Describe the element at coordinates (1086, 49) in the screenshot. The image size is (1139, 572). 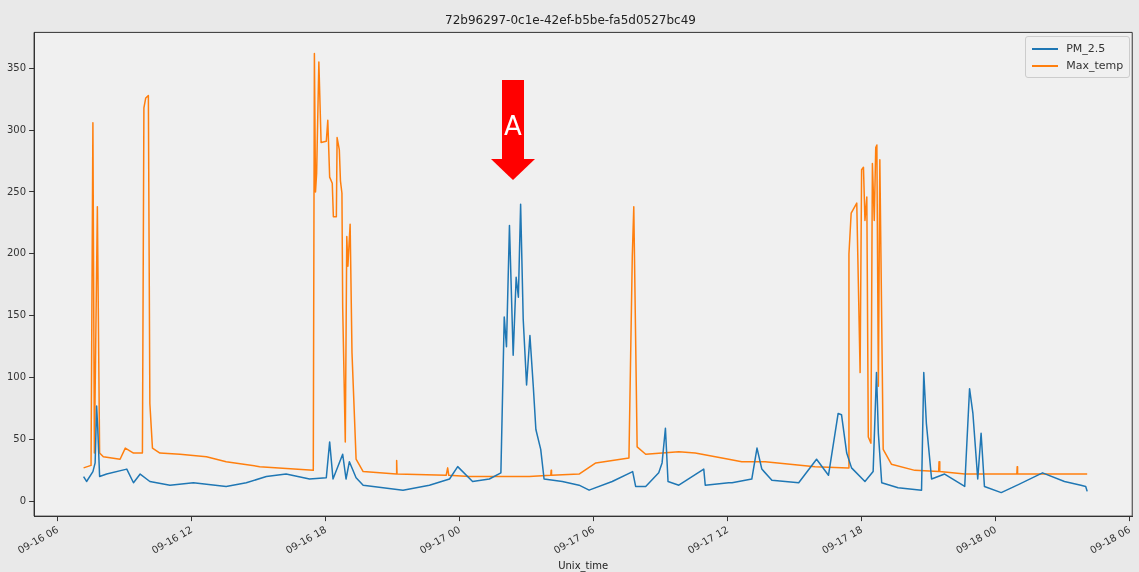
I see `legend-label: PM_2.5` at that location.